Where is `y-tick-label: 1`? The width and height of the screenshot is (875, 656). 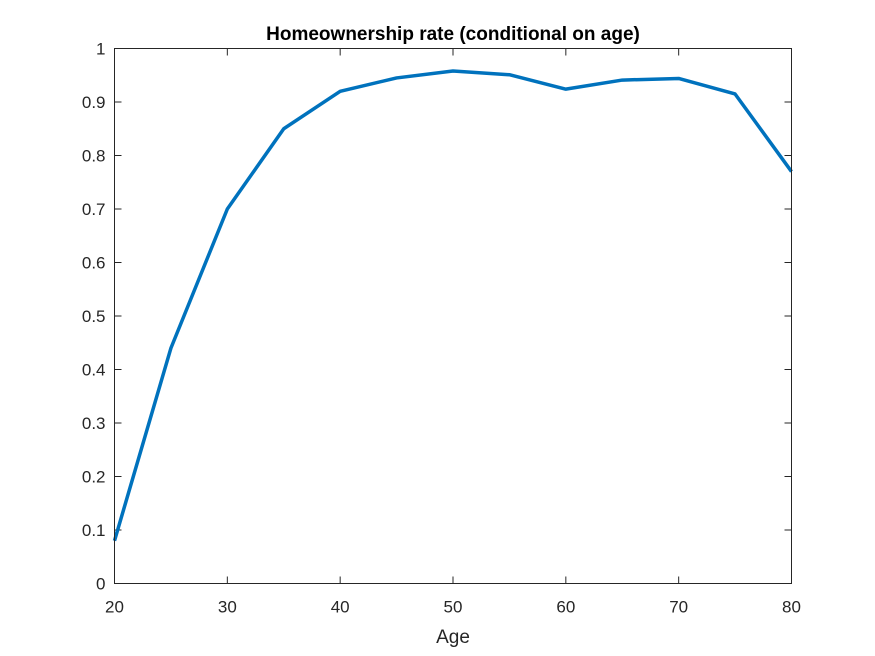 y-tick-label: 1 is located at coordinates (100, 49).